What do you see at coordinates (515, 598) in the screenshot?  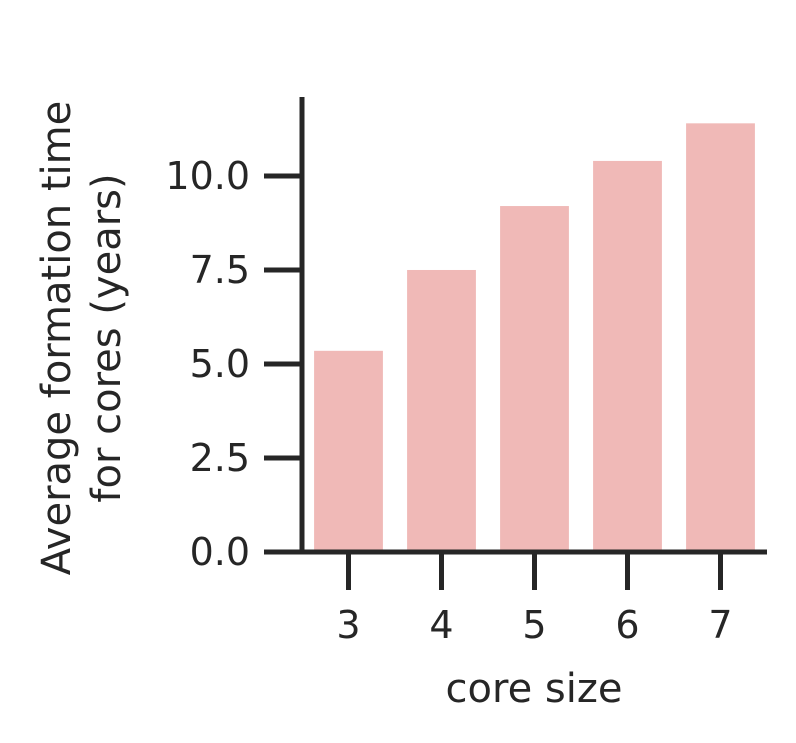 I see `x-axis: 3 4 5 6 7` at bounding box center [515, 598].